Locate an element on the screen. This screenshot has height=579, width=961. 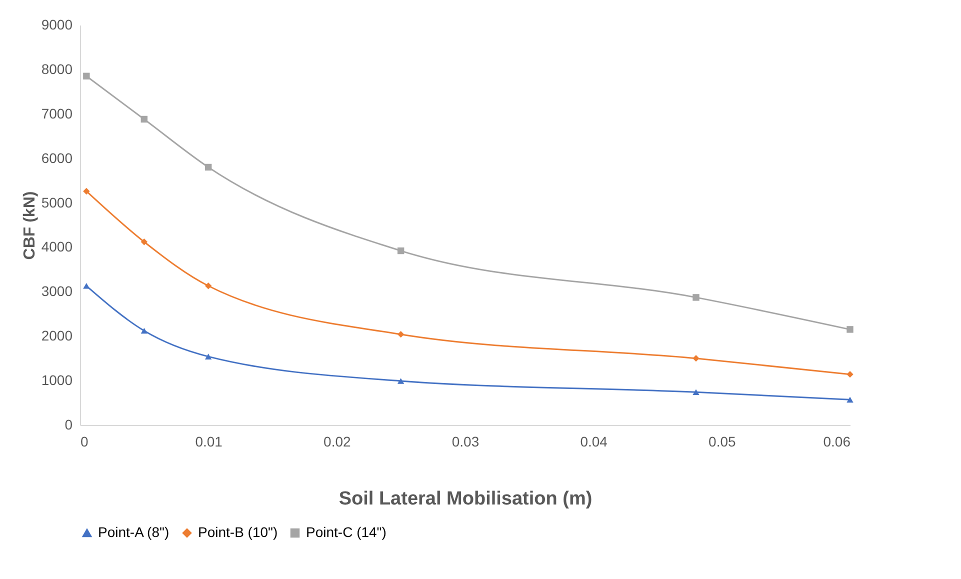
legend-label: Point-A (8") is located at coordinates (134, 532).